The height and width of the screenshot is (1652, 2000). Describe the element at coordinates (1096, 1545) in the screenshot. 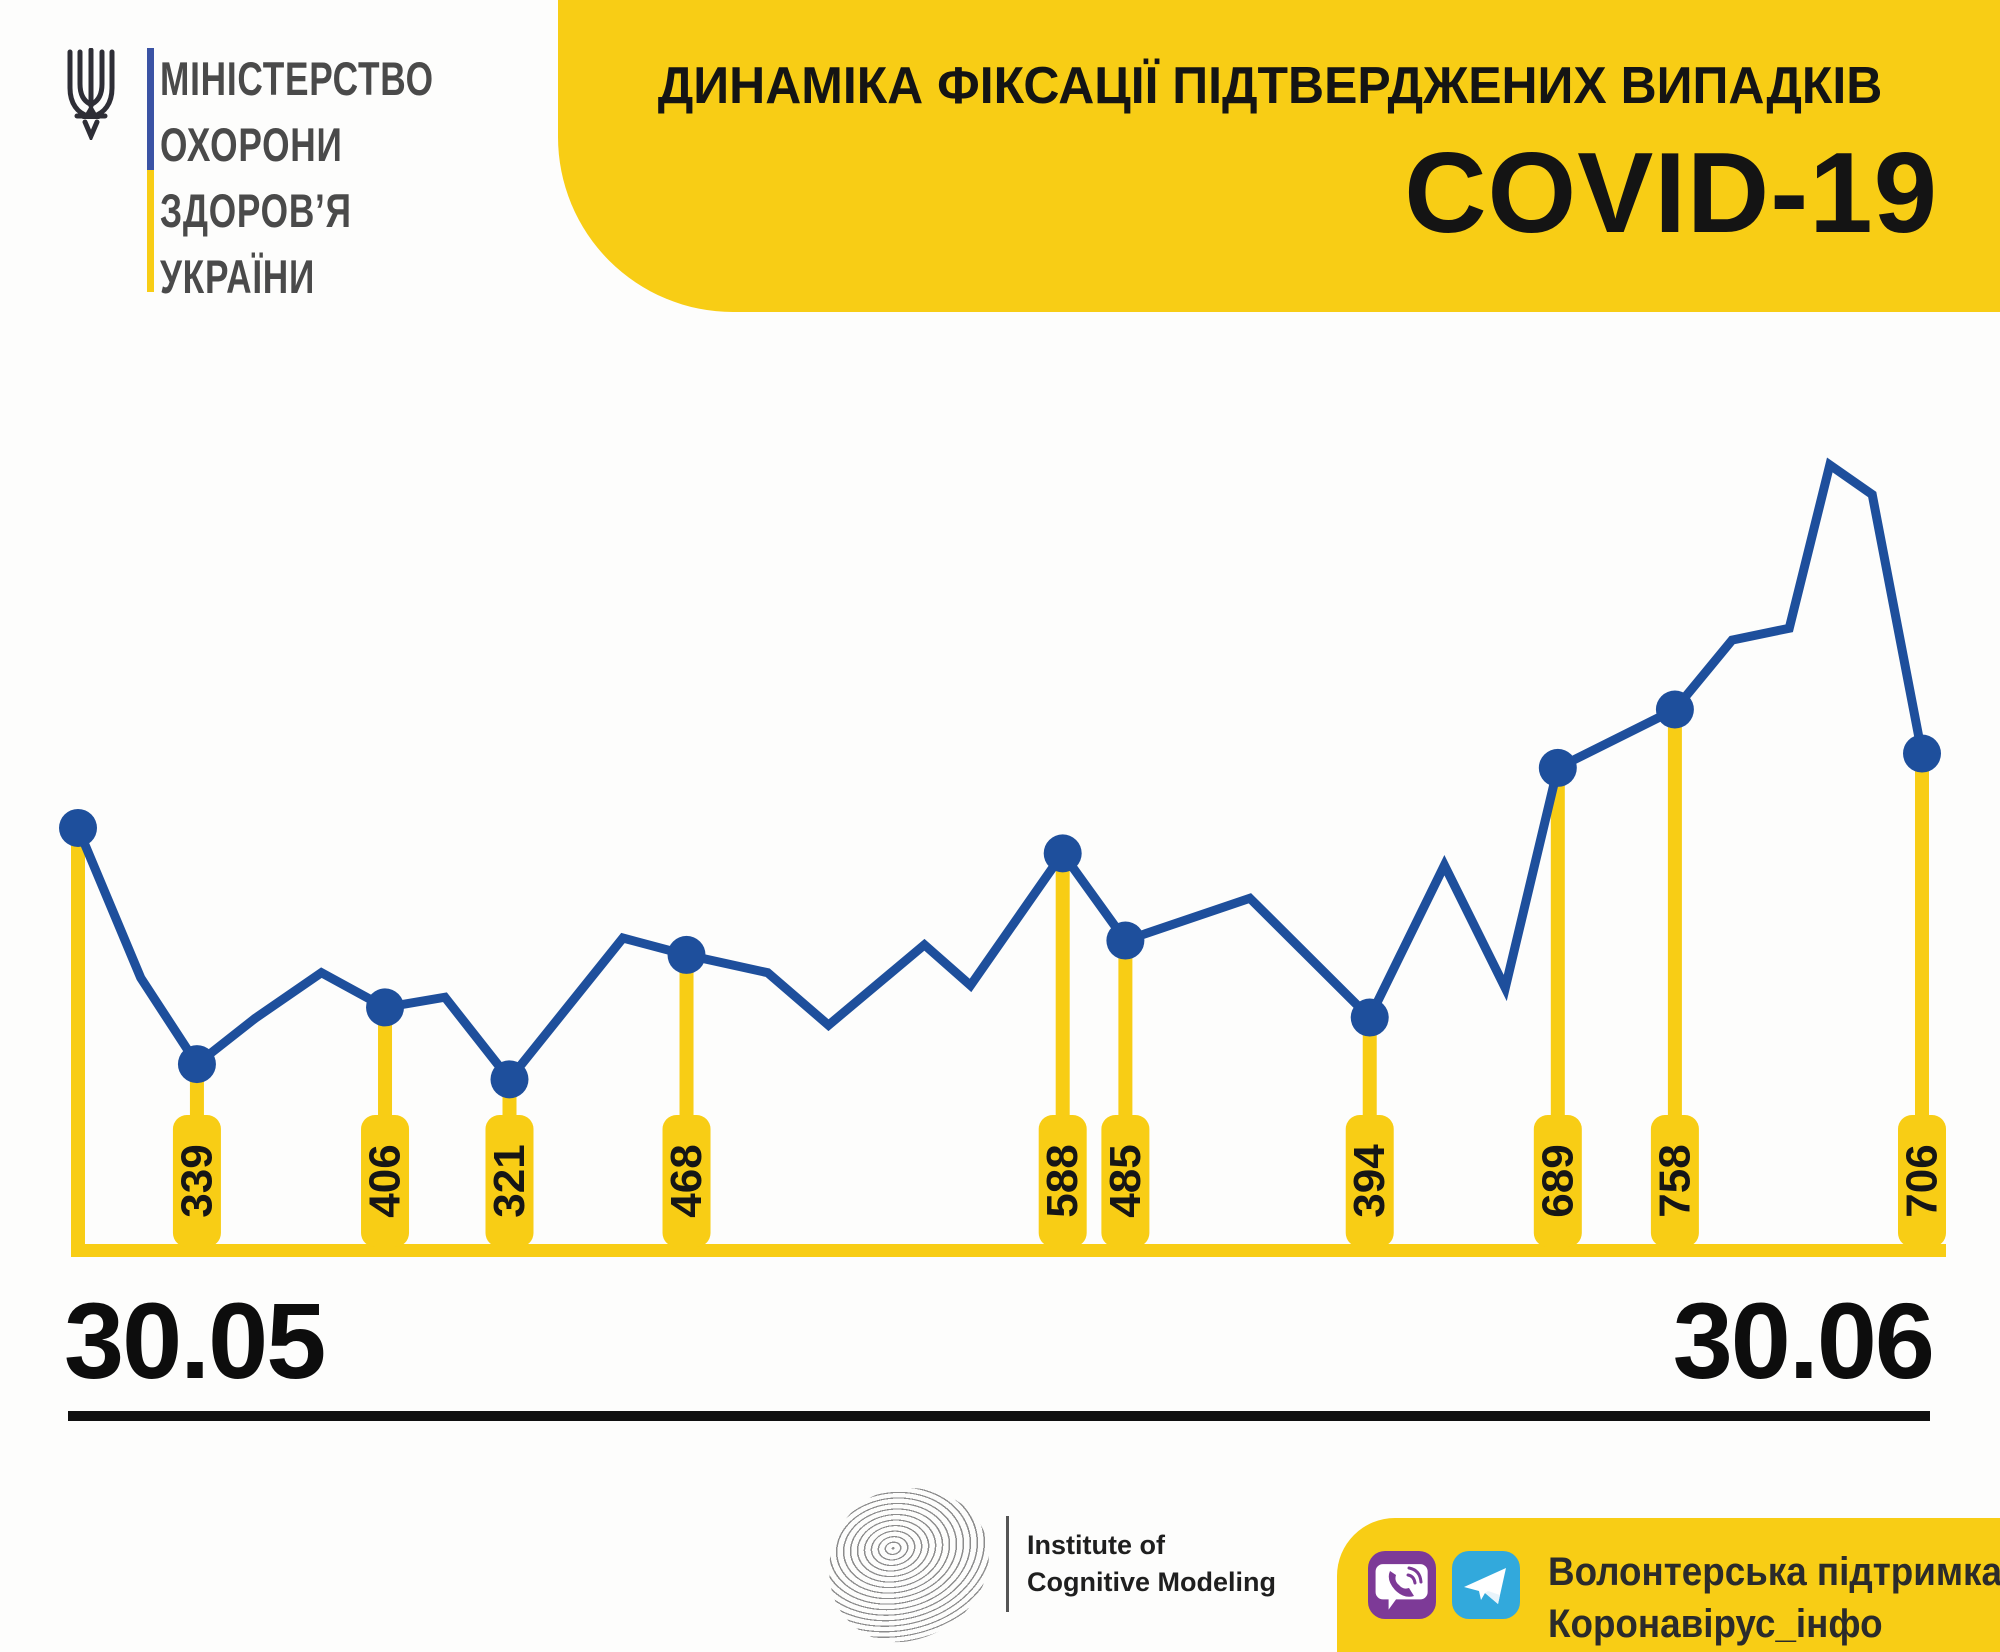

I see `icm-name-line1: Institute of` at that location.